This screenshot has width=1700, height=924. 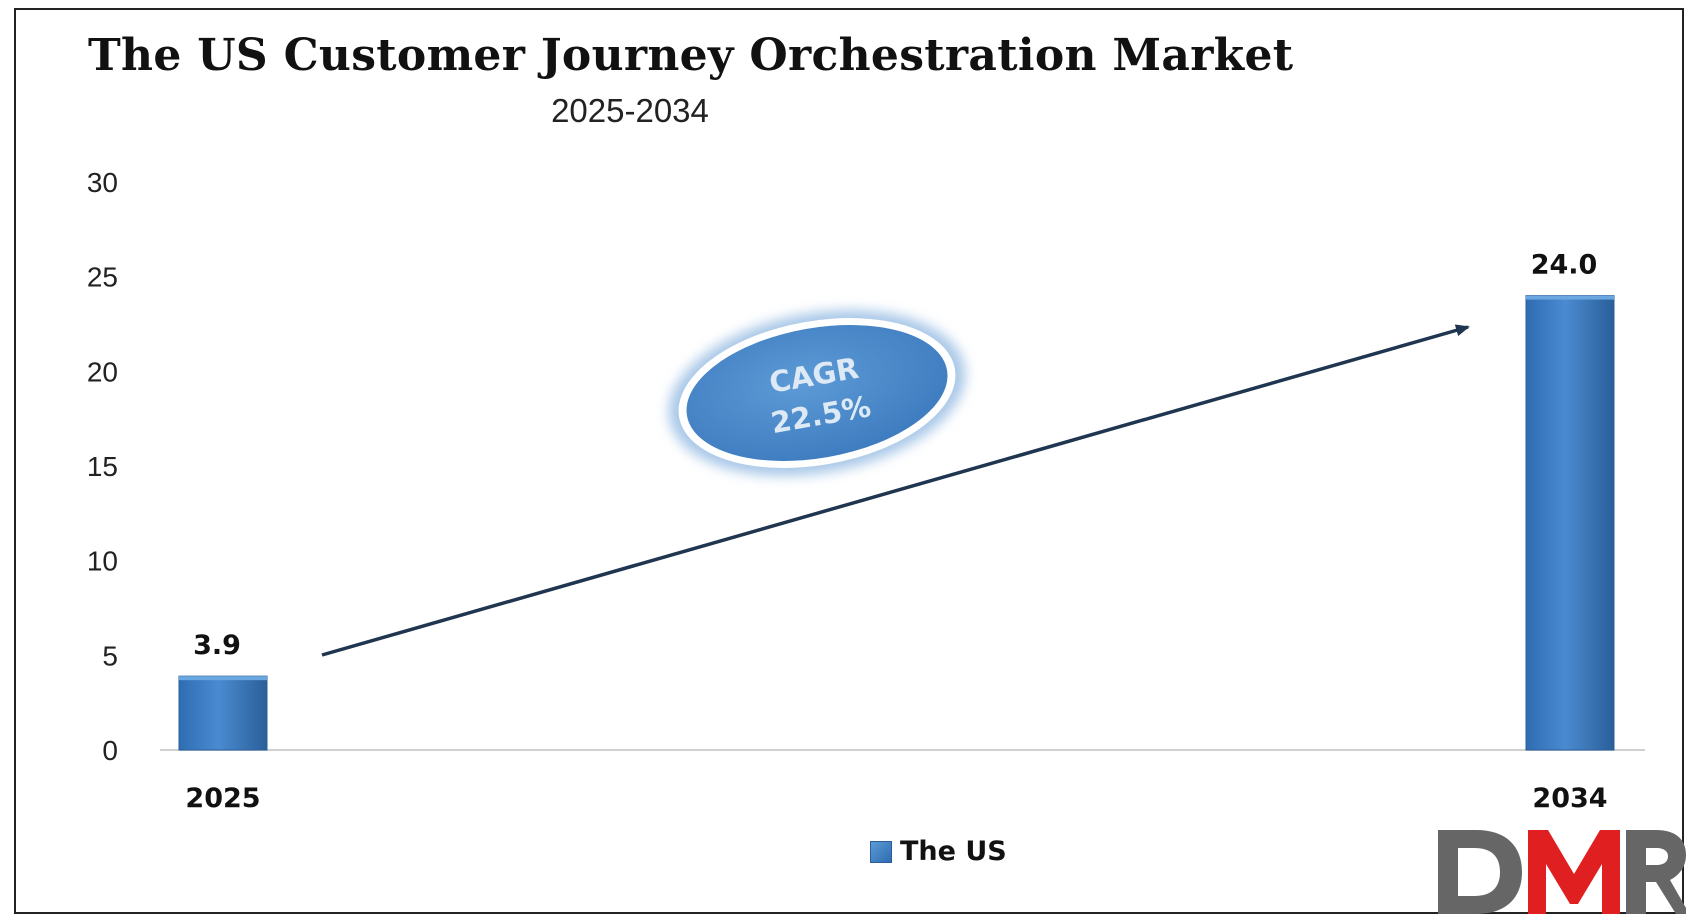 What do you see at coordinates (953, 851) in the screenshot?
I see `legend-label: The US` at bounding box center [953, 851].